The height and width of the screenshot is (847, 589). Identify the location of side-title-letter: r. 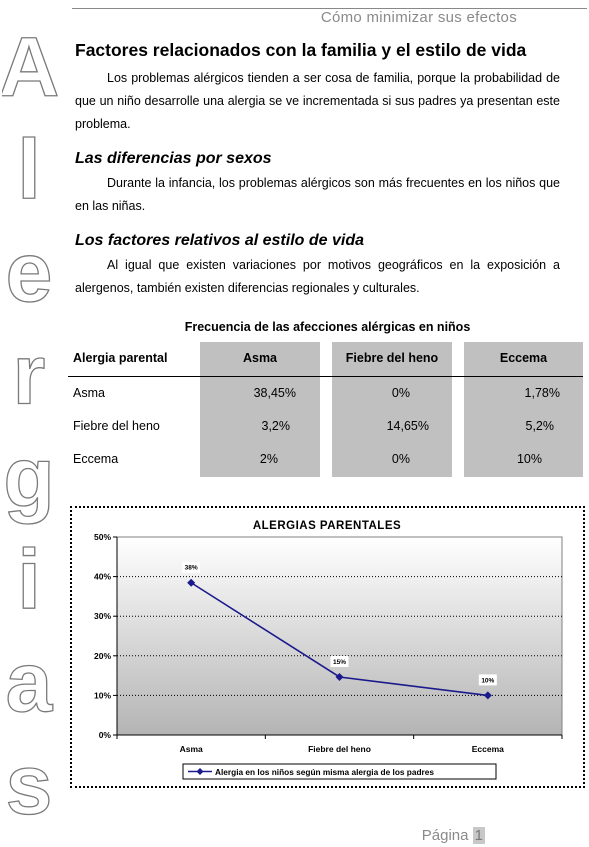
(29, 375).